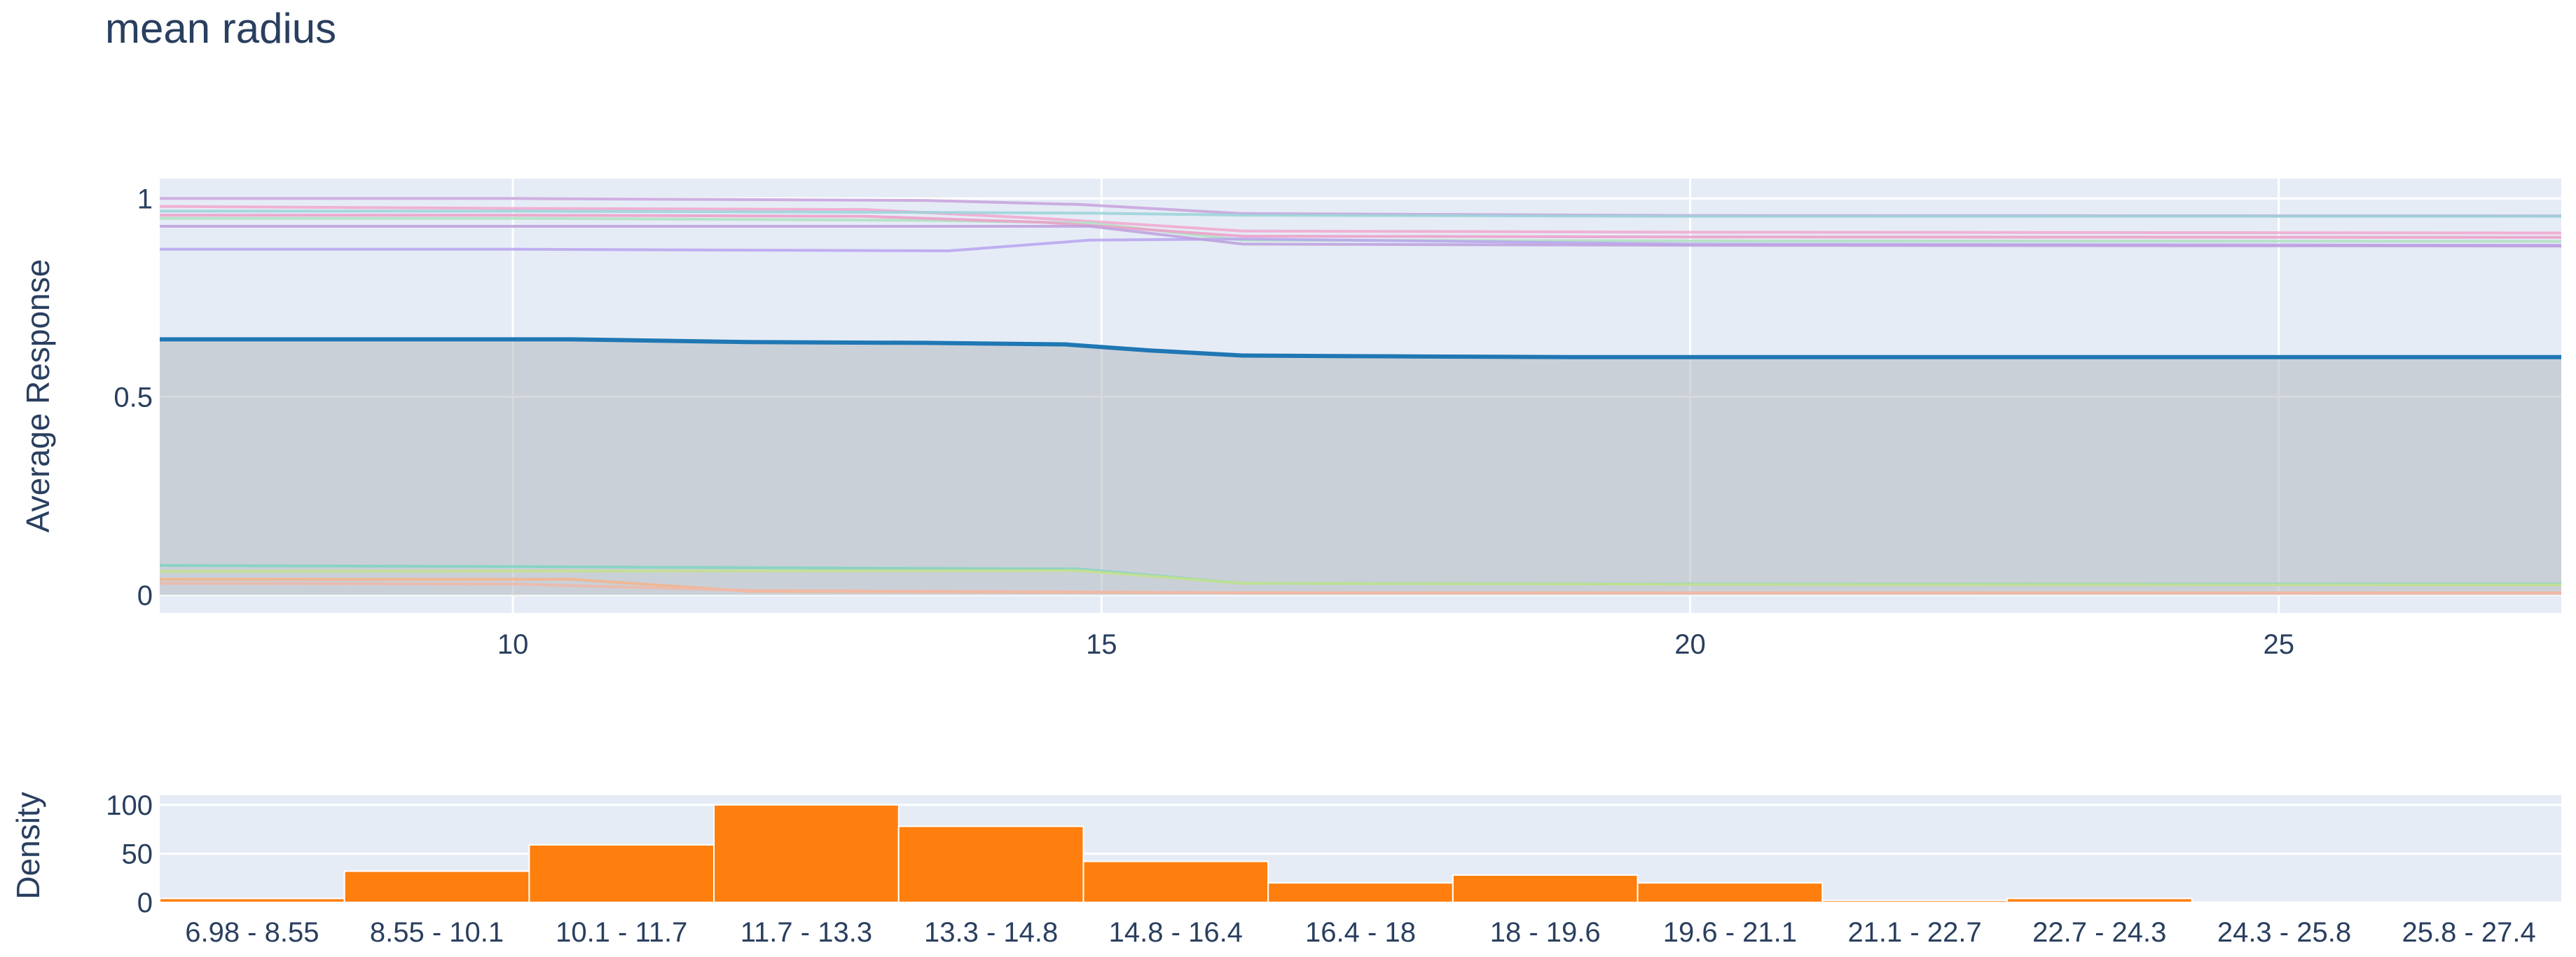 The height and width of the screenshot is (957, 2576). What do you see at coordinates (129, 805) in the screenshot?
I see `density-tick-label: 100` at bounding box center [129, 805].